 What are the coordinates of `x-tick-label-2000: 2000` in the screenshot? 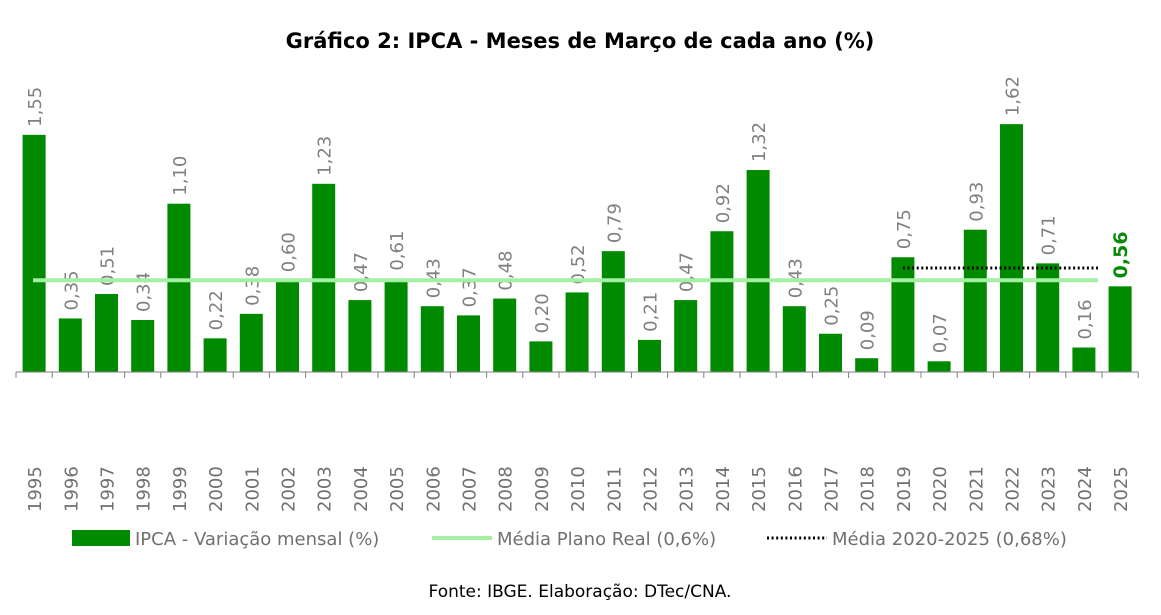 It's located at (216, 489).